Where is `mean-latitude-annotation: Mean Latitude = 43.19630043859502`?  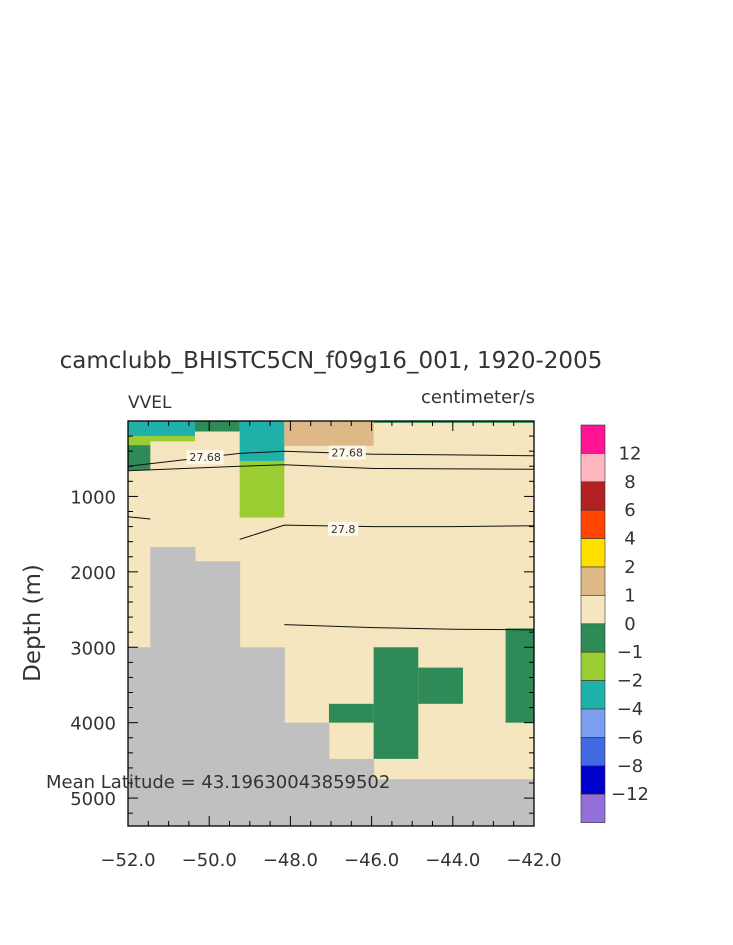 mean-latitude-annotation: Mean Latitude = 43.19630043859502 is located at coordinates (218, 782).